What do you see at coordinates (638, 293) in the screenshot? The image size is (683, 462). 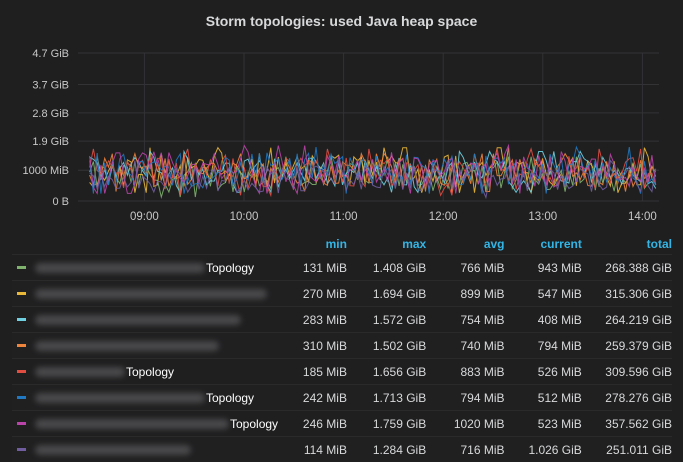 I see `value-total: 315.306 GiB` at bounding box center [638, 293].